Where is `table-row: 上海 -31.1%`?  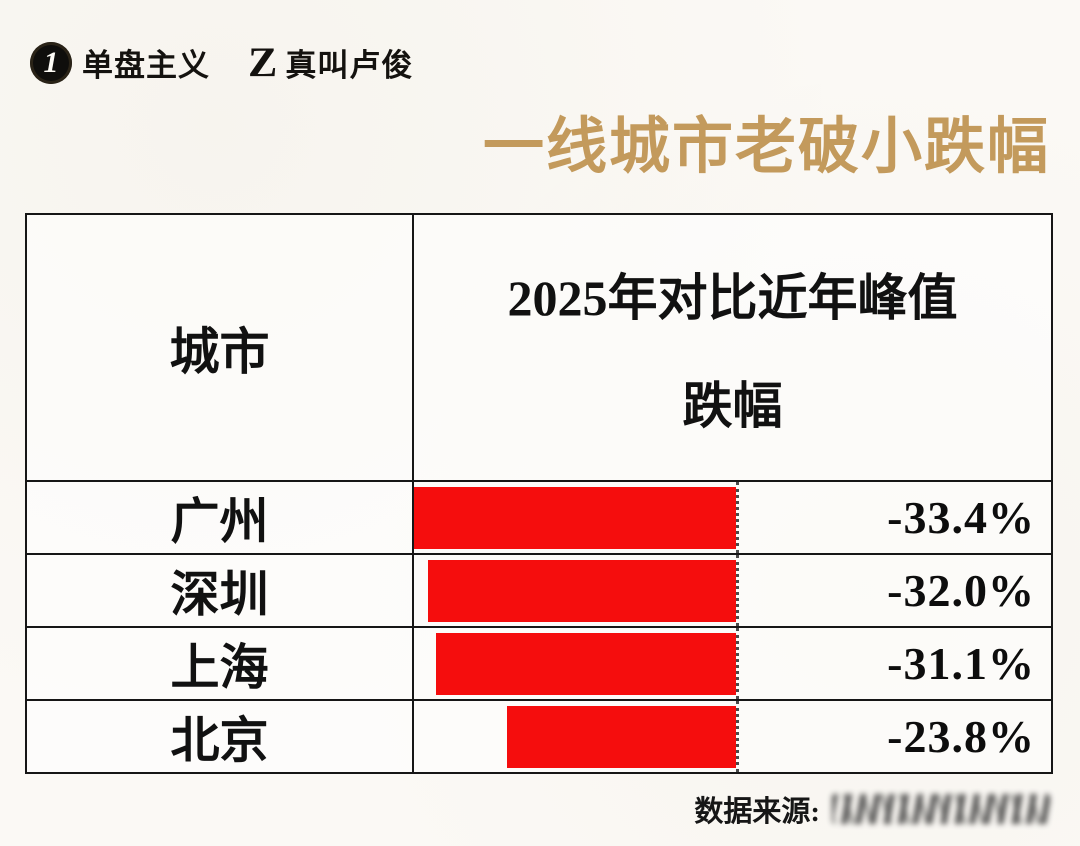 table-row: 上海 -31.1% is located at coordinates (539, 662).